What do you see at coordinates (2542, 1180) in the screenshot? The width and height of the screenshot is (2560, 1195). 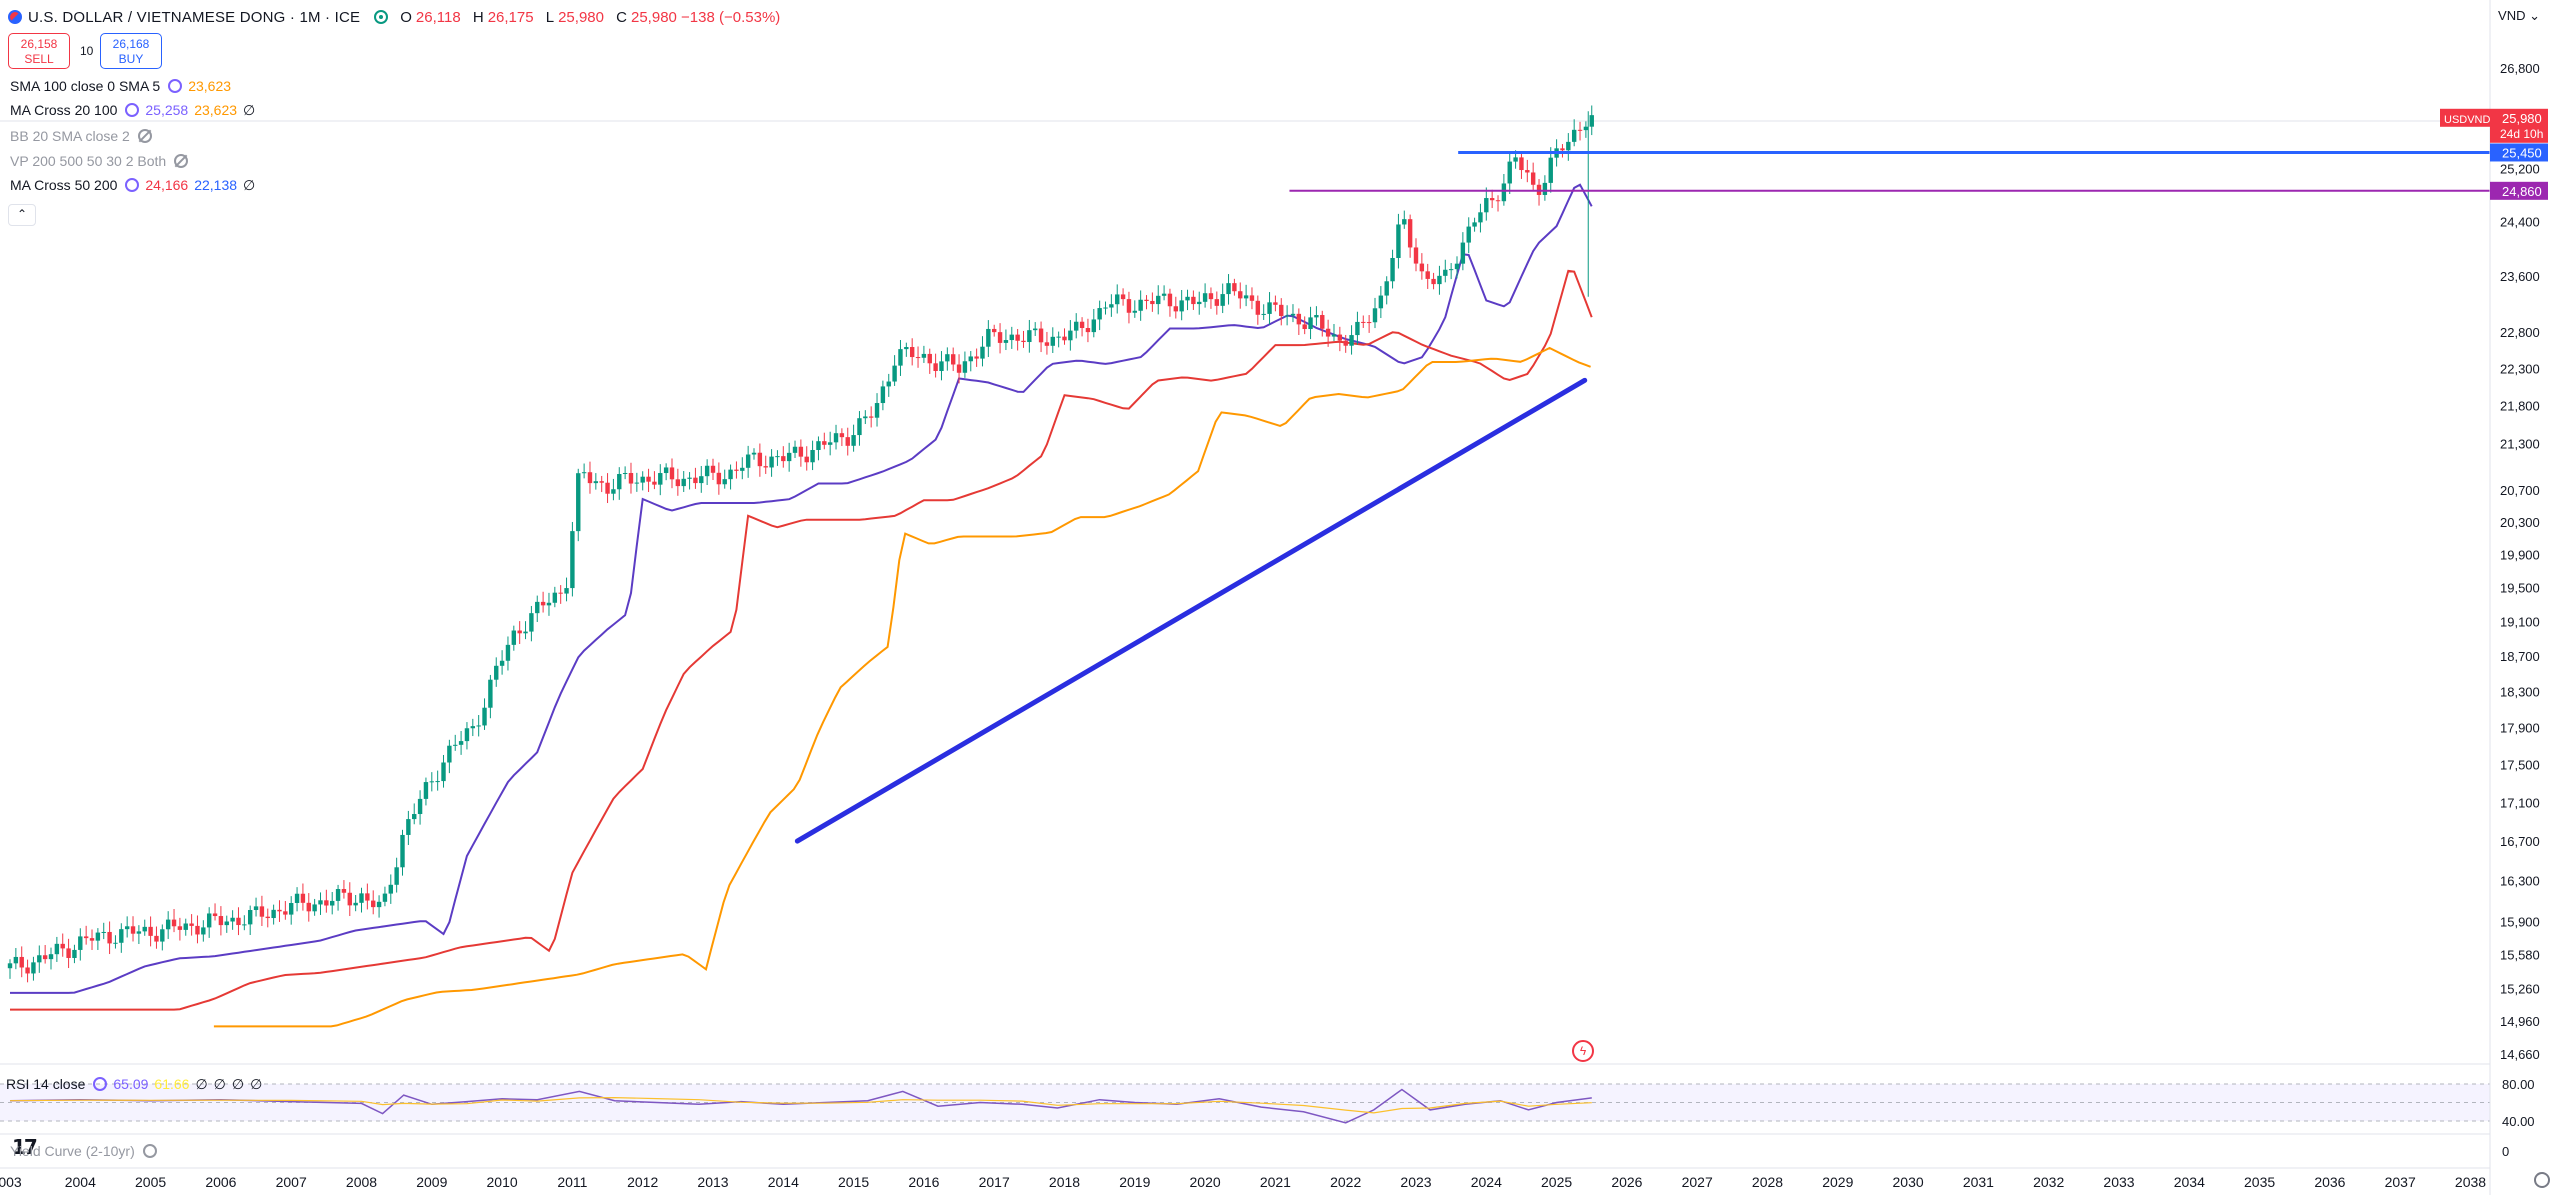 I see `settings-gear-icon` at bounding box center [2542, 1180].